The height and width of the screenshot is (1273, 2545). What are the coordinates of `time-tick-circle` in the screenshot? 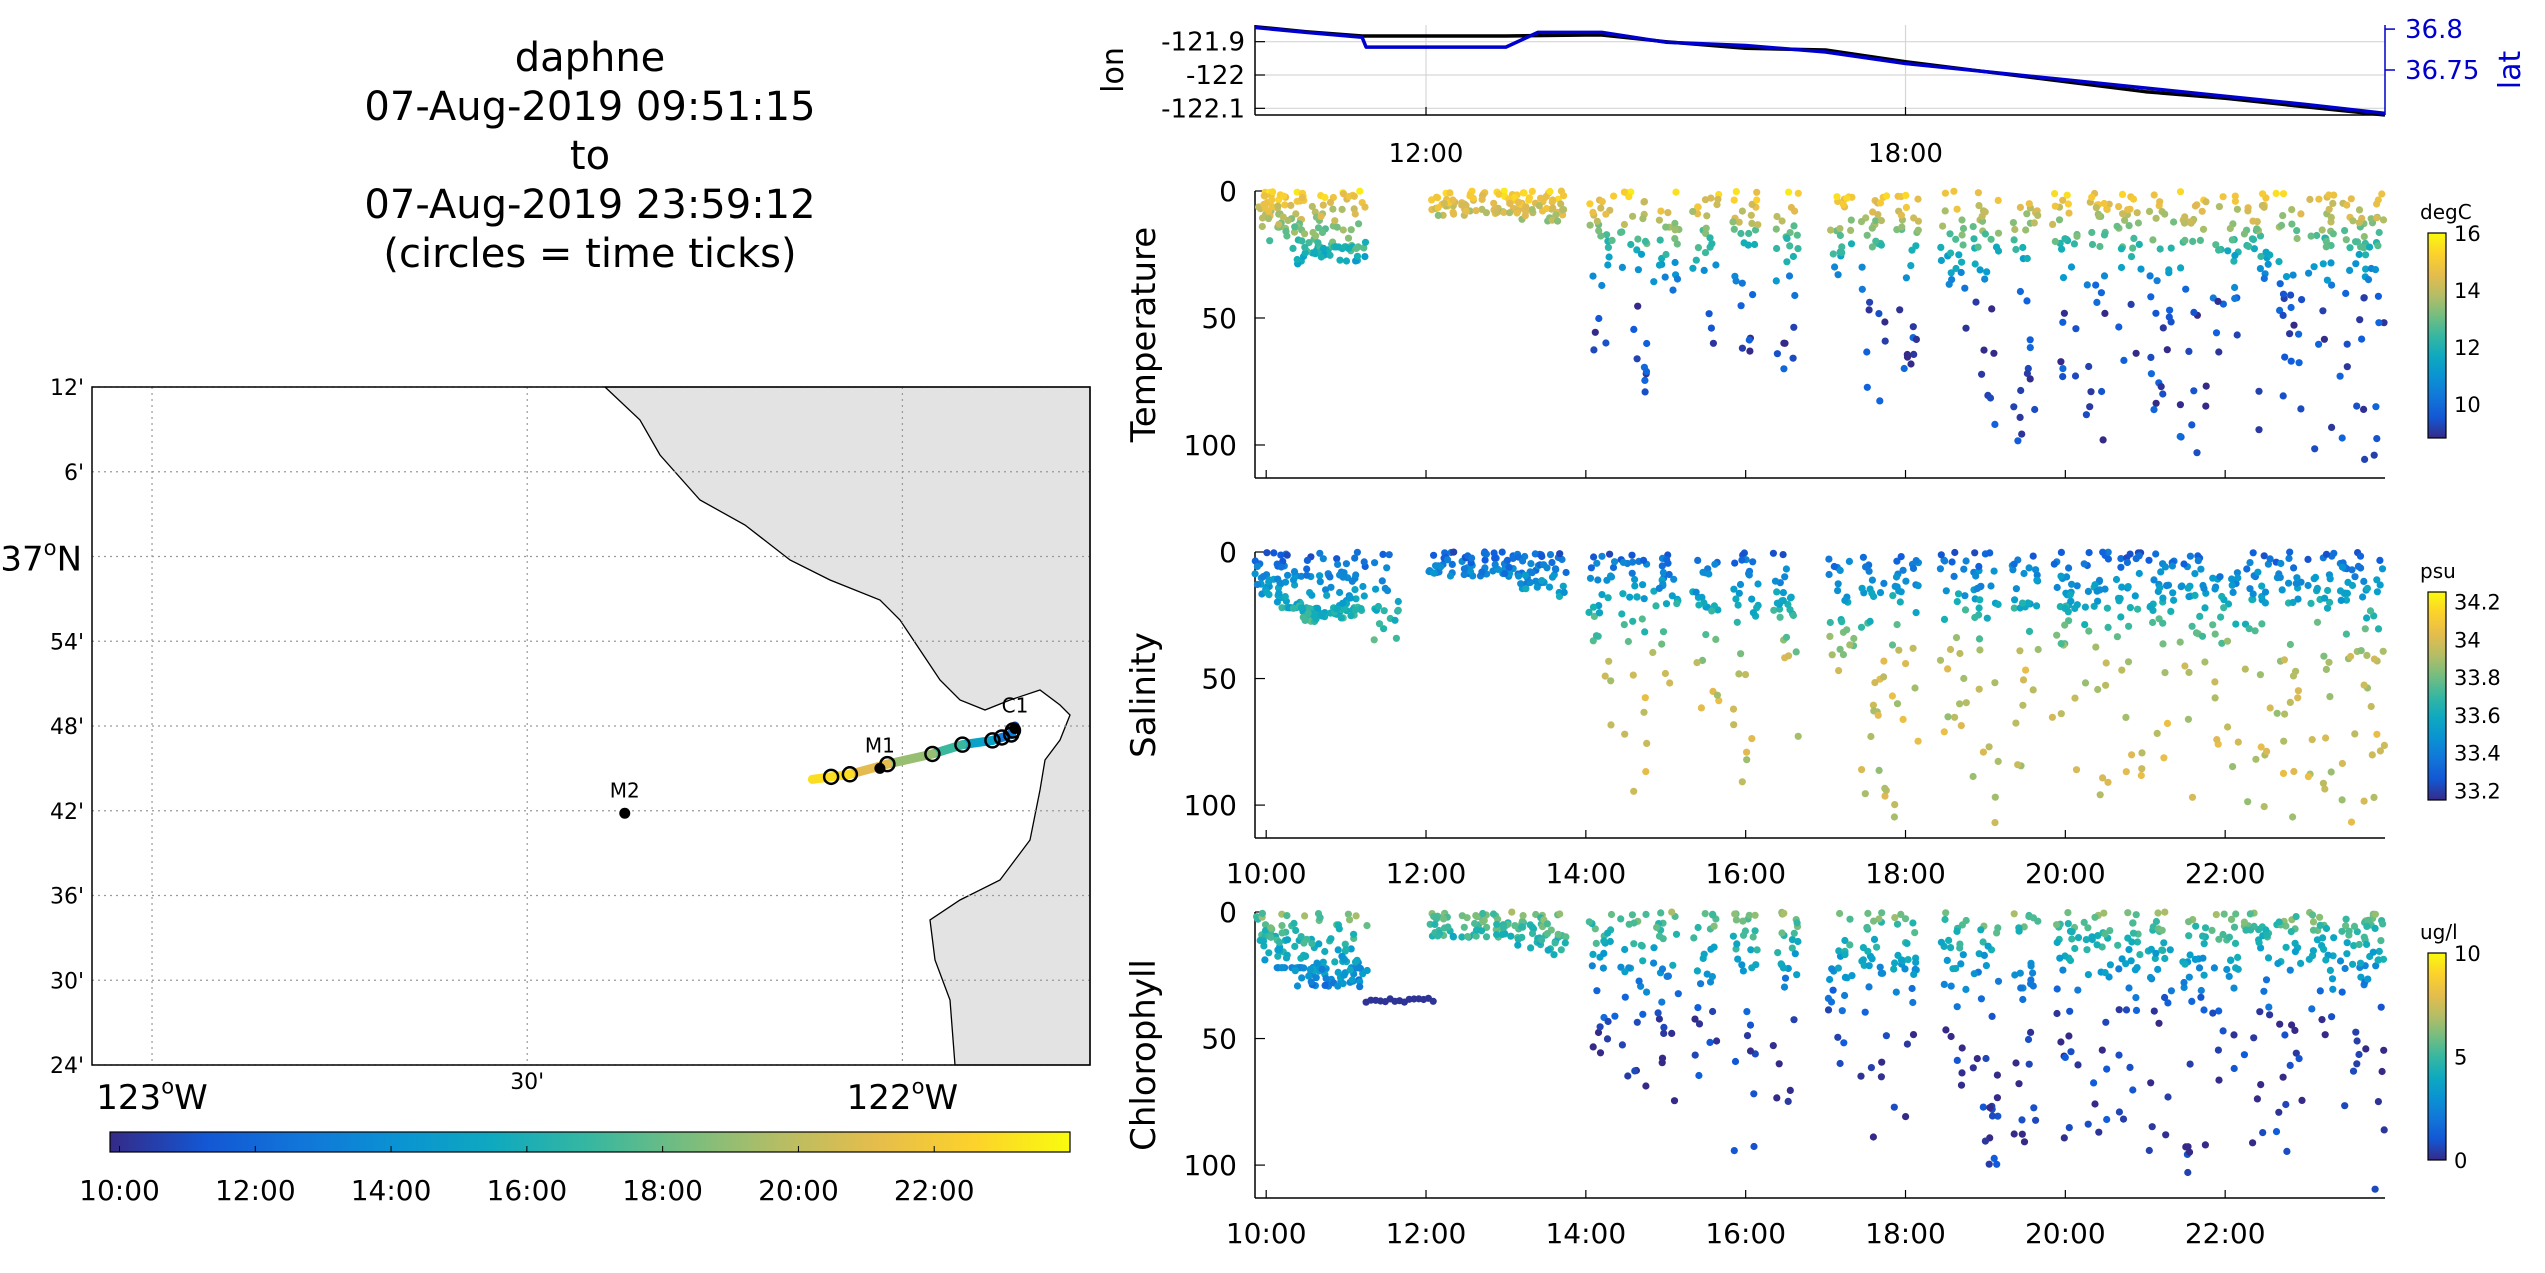 It's located at (831, 777).